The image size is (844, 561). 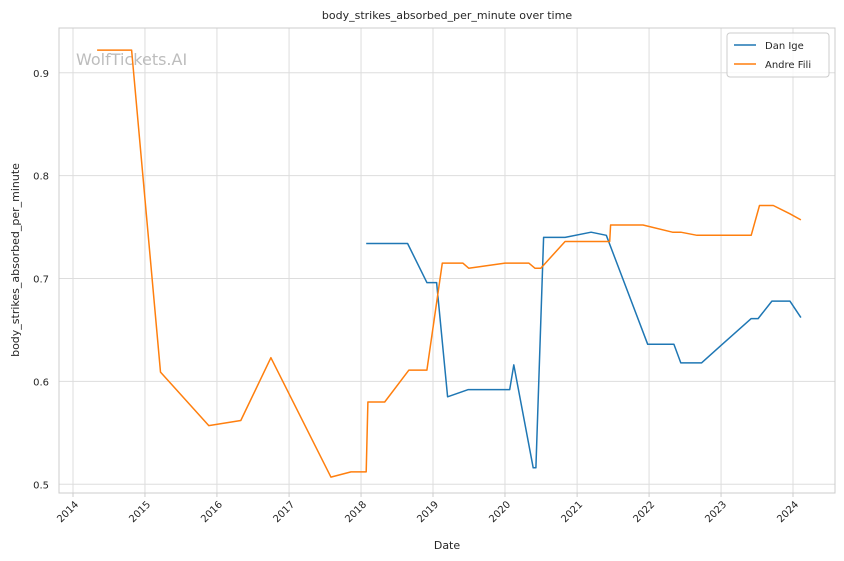 I want to click on y-axis-ticks: 0.5 0.6 0.7 0.8 0.9, so click(x=41, y=280).